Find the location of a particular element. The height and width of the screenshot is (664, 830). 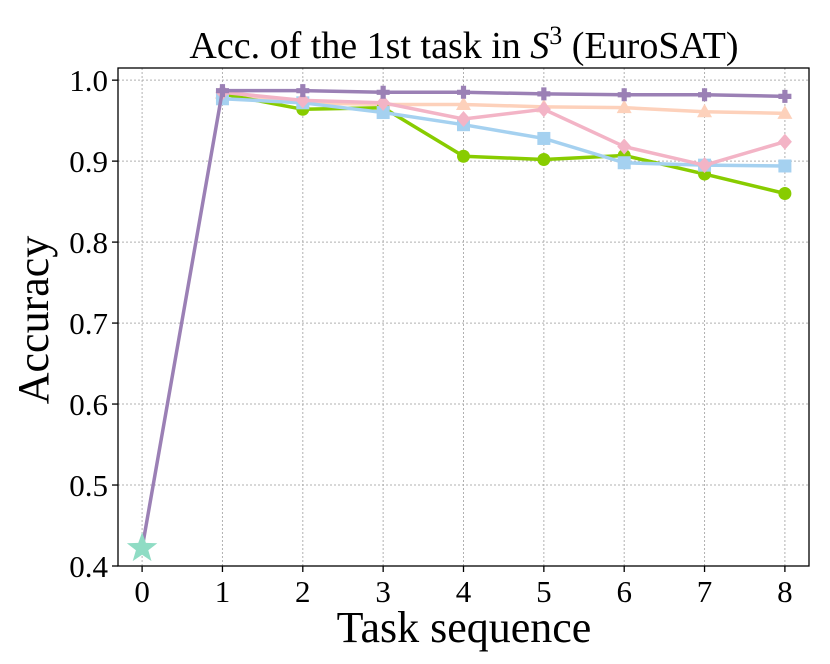

chart-title-symbol: S is located at coordinates (539, 46).